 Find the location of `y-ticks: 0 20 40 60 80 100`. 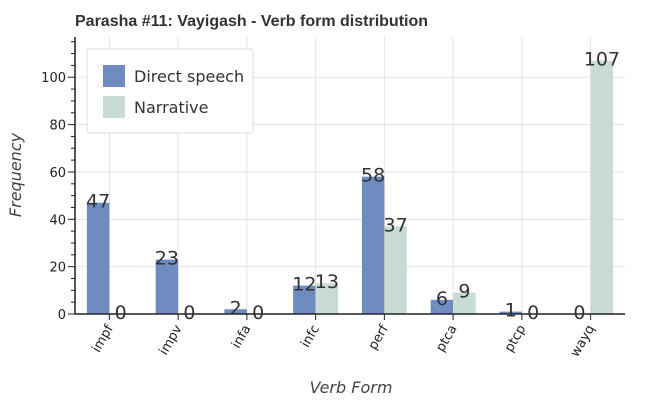

y-ticks: 0 20 40 60 80 100 is located at coordinates (58, 182).